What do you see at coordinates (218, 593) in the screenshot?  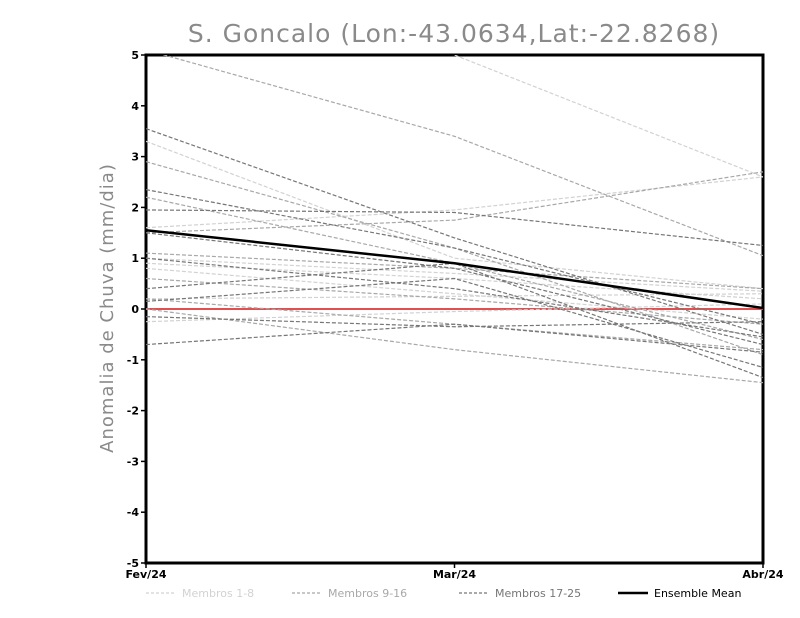 I see `legend-label: Membros 1-8` at bounding box center [218, 593].